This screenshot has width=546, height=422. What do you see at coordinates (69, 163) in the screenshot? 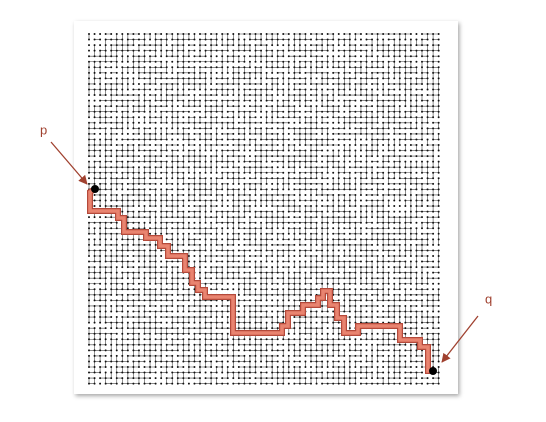
I see `arrow-p` at bounding box center [69, 163].